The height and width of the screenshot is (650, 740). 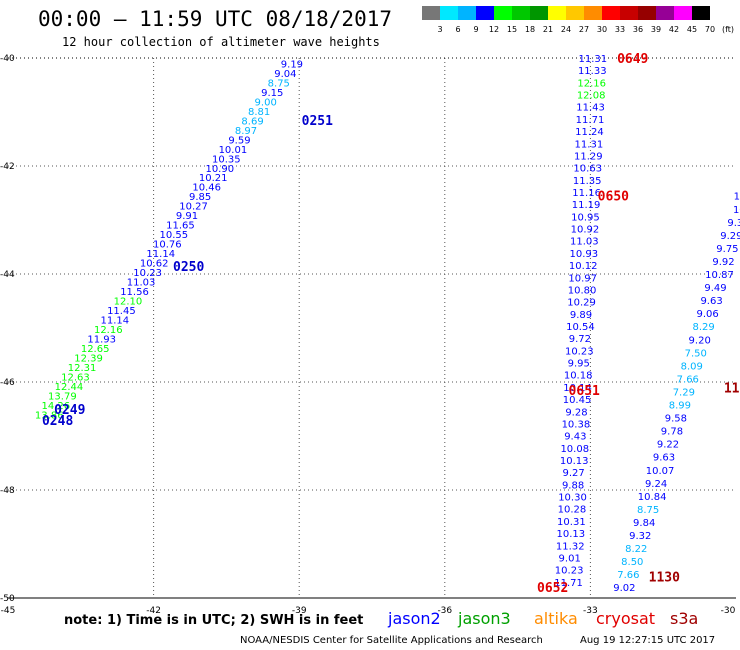 I want to click on wave-height-value: 9.72, so click(x=580, y=339).